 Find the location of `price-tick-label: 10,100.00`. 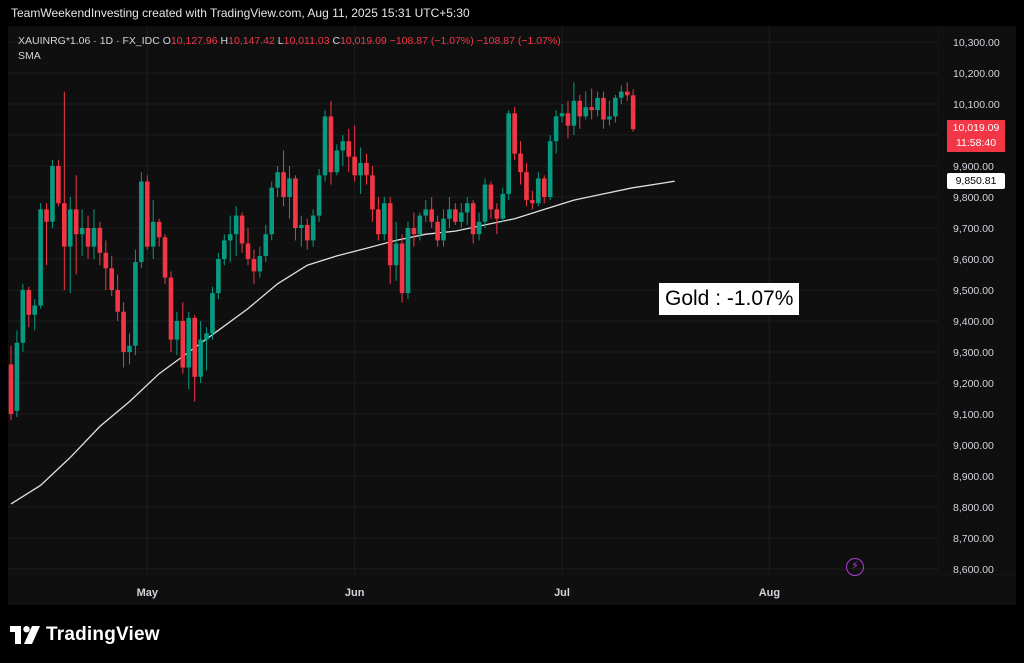

price-tick-label: 10,100.00 is located at coordinates (976, 105).